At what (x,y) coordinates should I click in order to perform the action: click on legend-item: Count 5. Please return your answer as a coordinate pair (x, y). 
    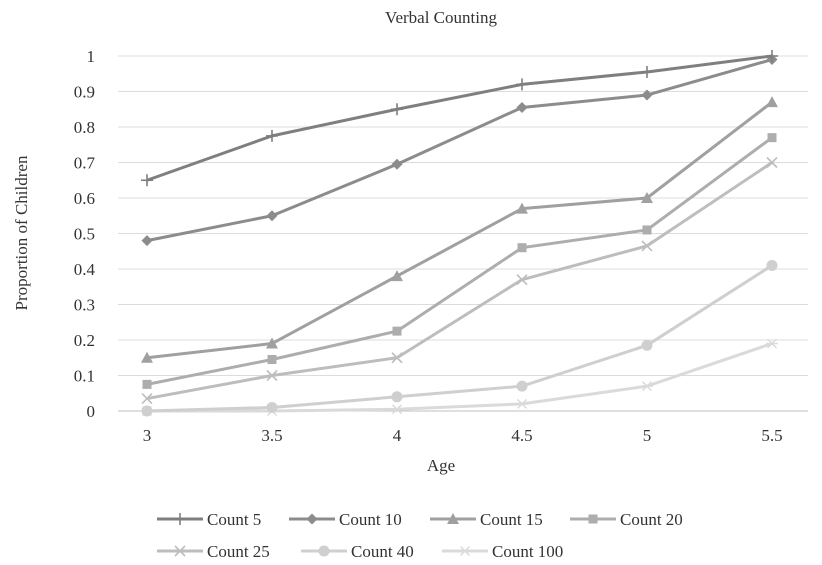
    Looking at the image, I should click on (209, 519).